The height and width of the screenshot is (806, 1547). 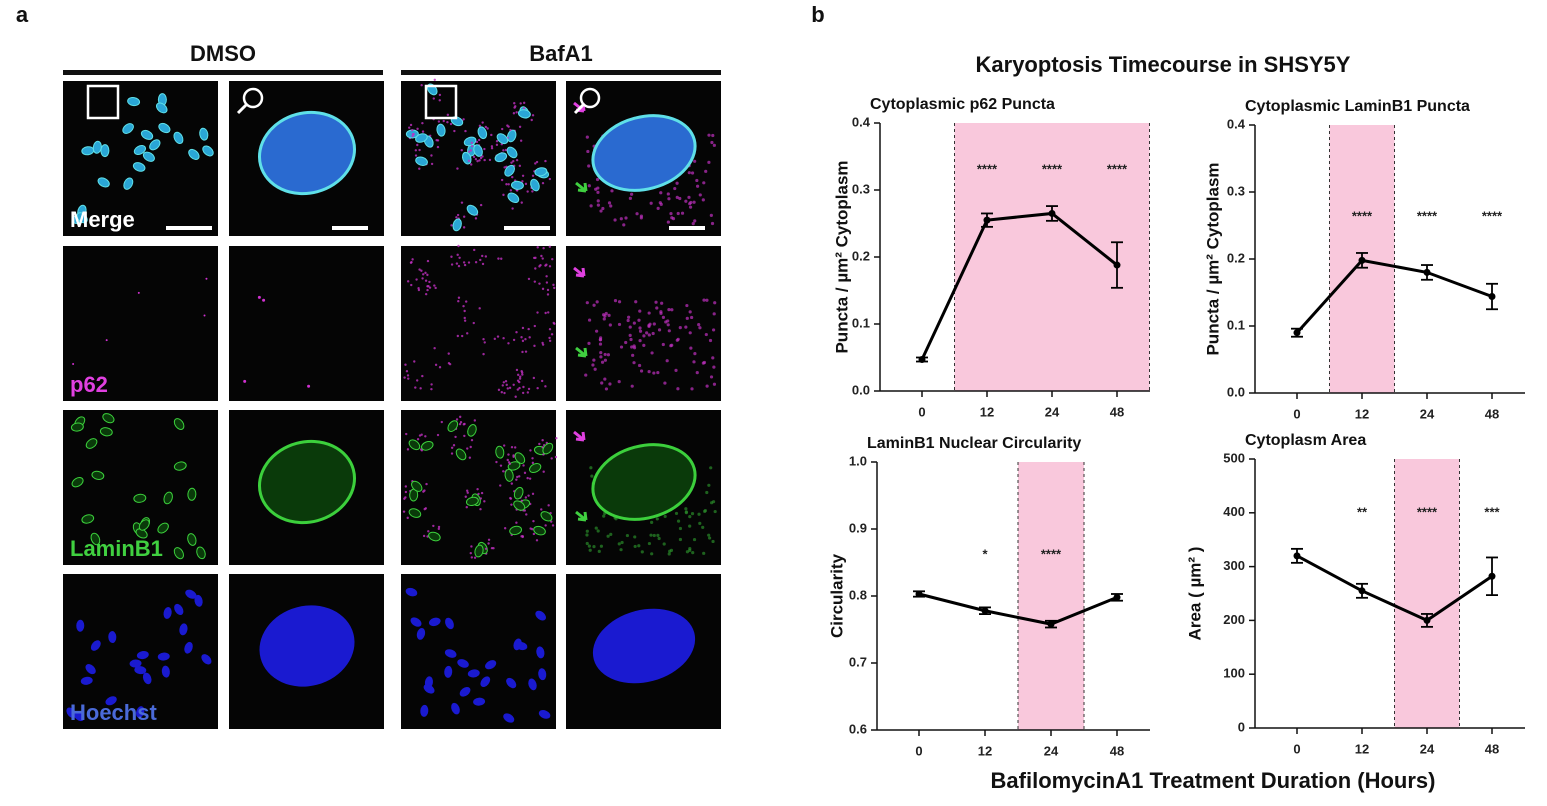 What do you see at coordinates (1019, 286) in the screenshot?
I see `data-line` at bounding box center [1019, 286].